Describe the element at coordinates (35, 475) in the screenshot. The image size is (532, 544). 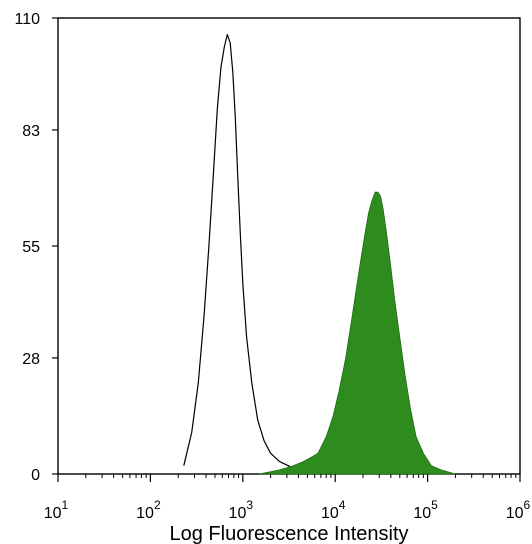
I see `y-tick-label: 0` at that location.